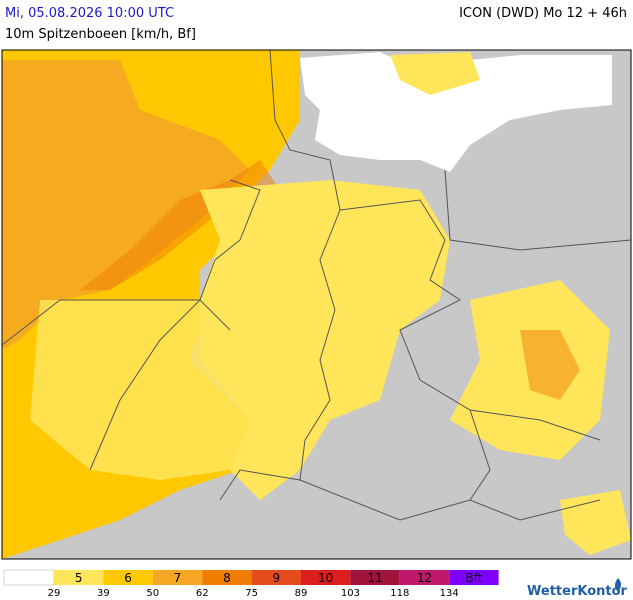 Image resolution: width=633 pixels, height=600 pixels. Describe the element at coordinates (103, 593) in the screenshot. I see `legend-threshold: 39` at that location.